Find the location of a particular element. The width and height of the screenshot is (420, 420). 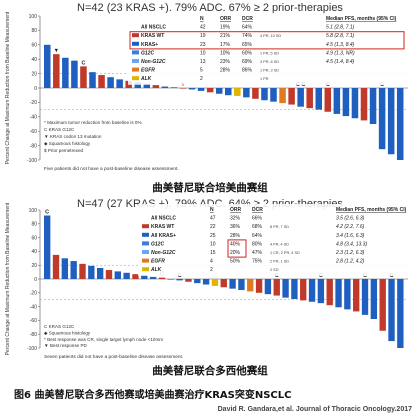

bar-marker: C C is located at coordinates (301, 85).